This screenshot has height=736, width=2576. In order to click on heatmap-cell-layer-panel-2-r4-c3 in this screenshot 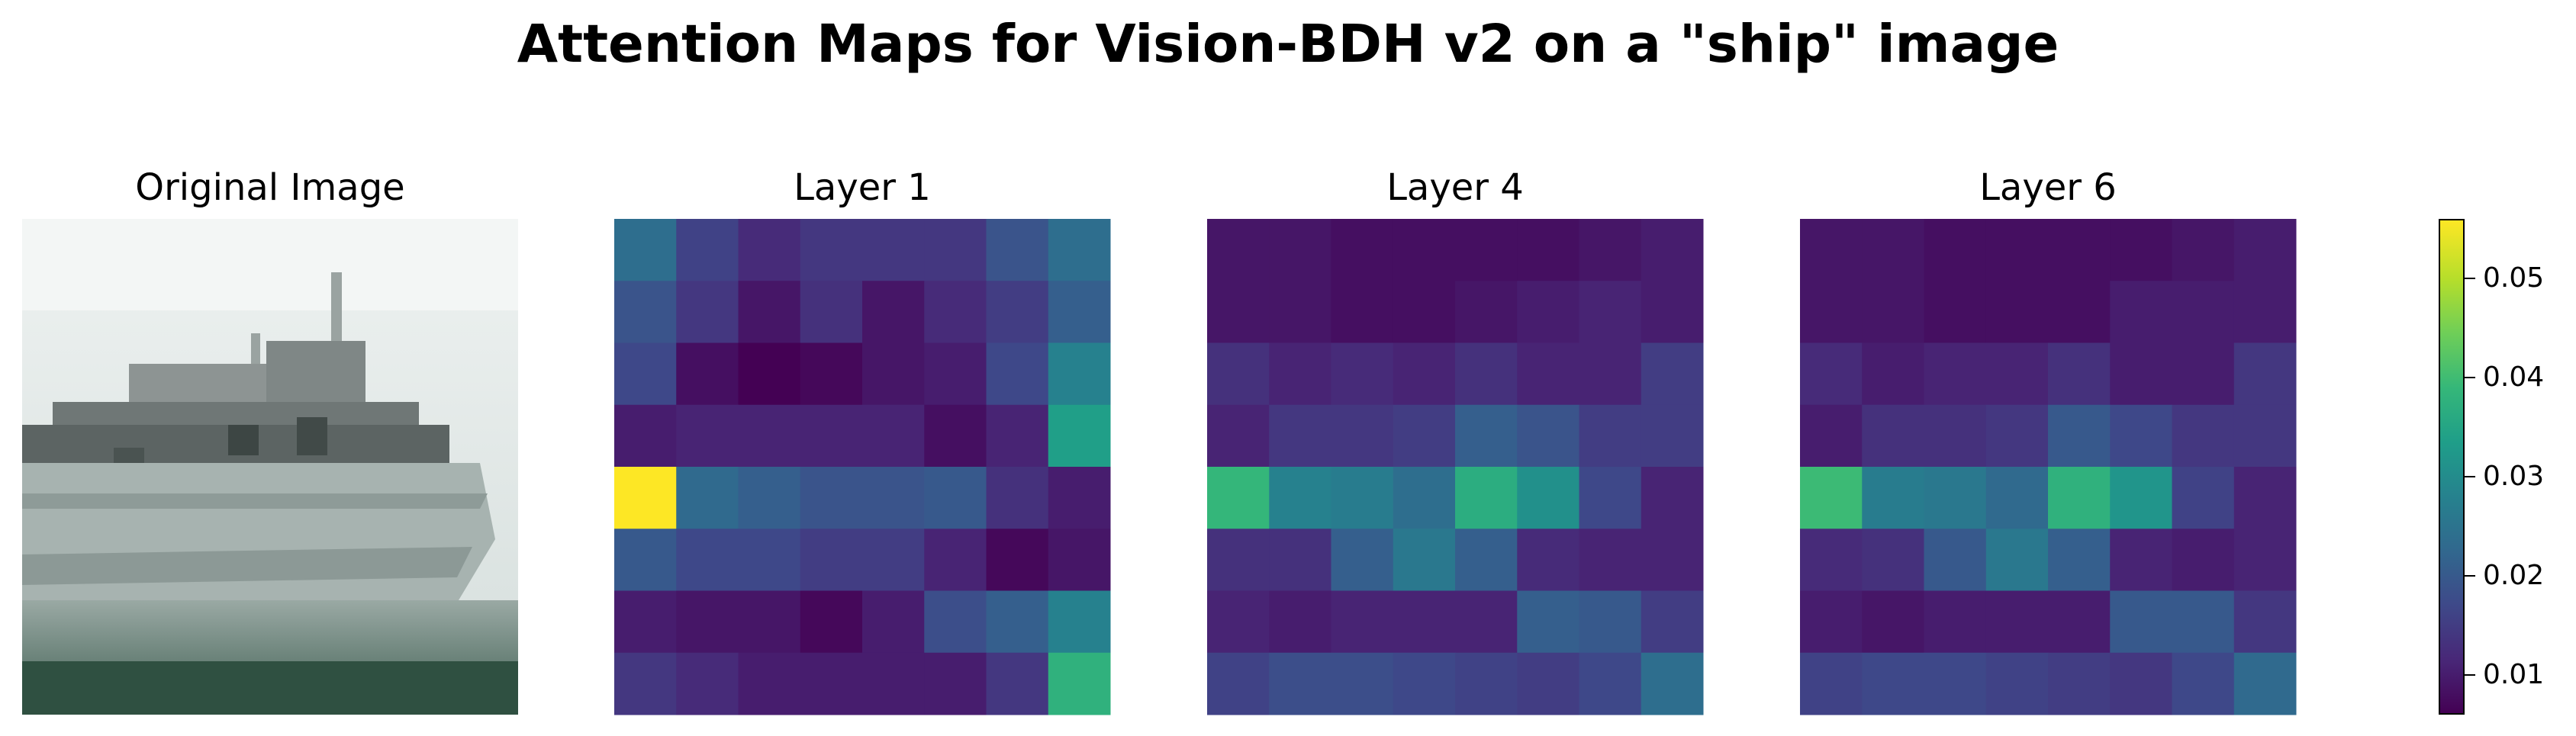, I will do `click(1424, 498)`.